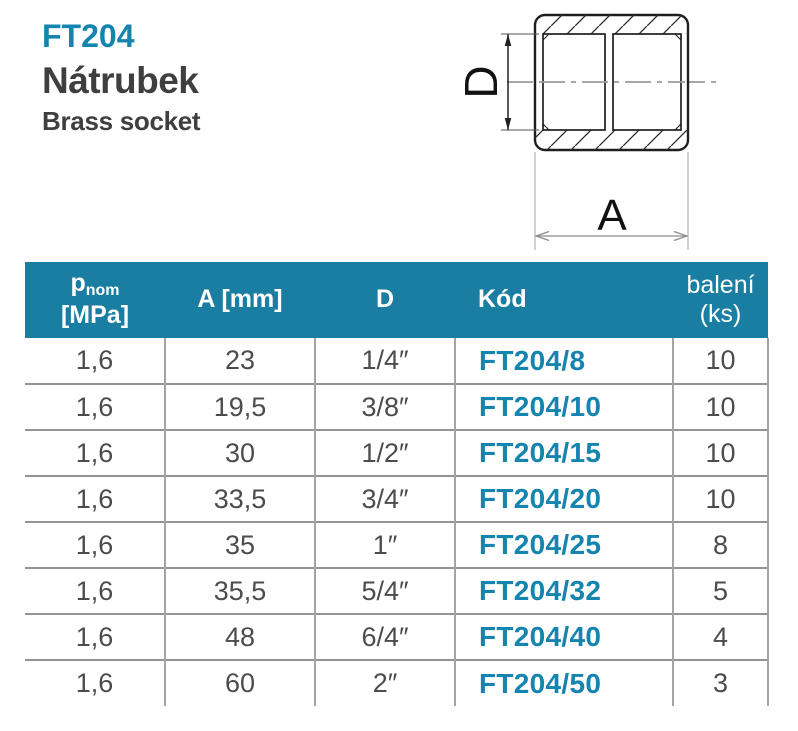 The width and height of the screenshot is (798, 731). What do you see at coordinates (88, 36) in the screenshot?
I see `product-code: FT204` at bounding box center [88, 36].